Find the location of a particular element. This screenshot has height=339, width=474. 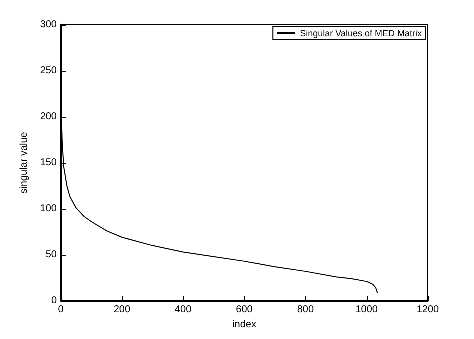

y-tick-label: 300 is located at coordinates (49, 25).